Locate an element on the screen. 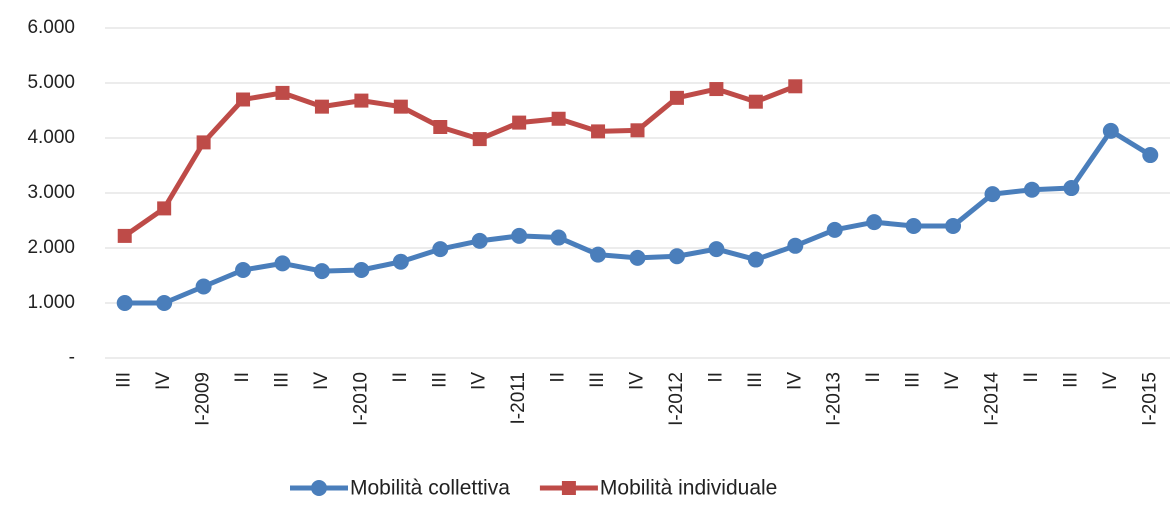 The width and height of the screenshot is (1170, 506). y-tick-label: 6.000 is located at coordinates (51, 27).